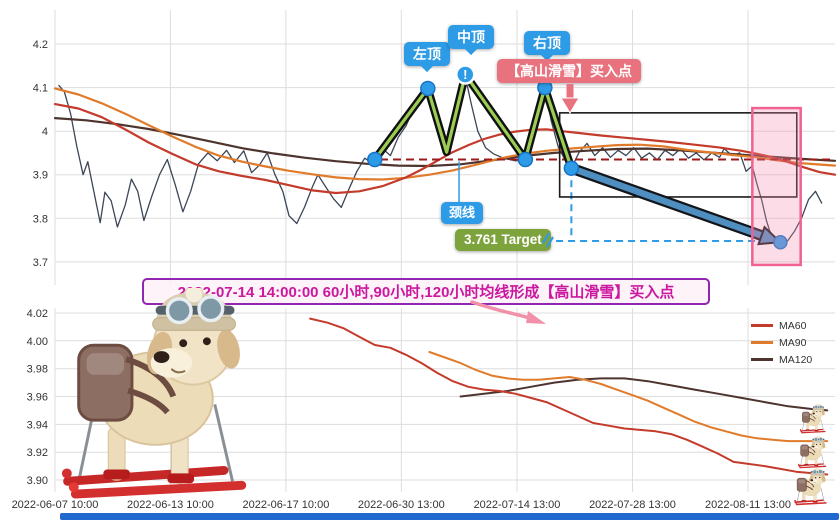 The height and width of the screenshot is (520, 839). I want to click on svg-text: 3.9, so click(40, 176).